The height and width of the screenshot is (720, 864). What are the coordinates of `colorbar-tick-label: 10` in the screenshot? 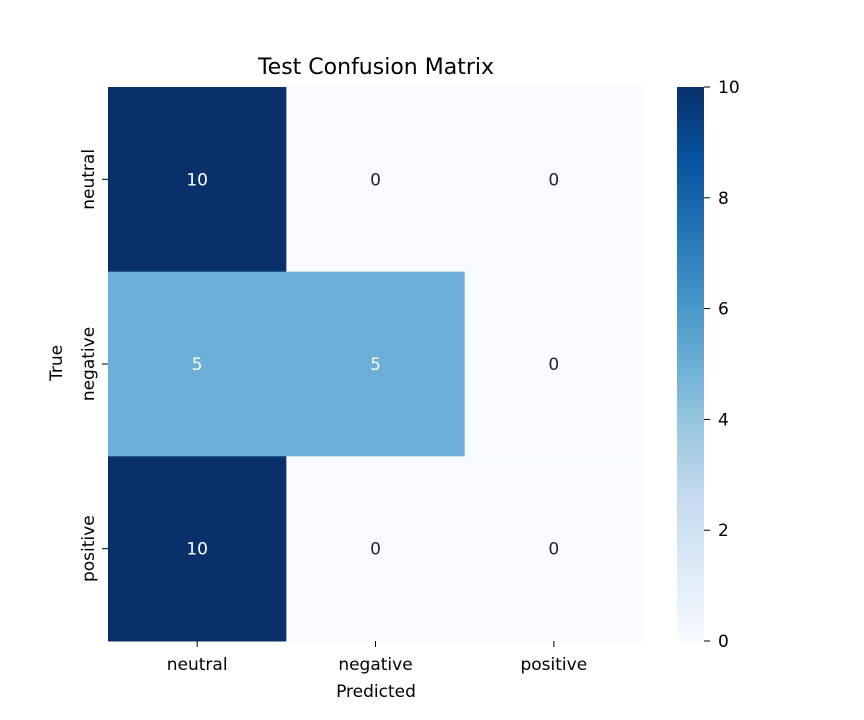 It's located at (729, 88).